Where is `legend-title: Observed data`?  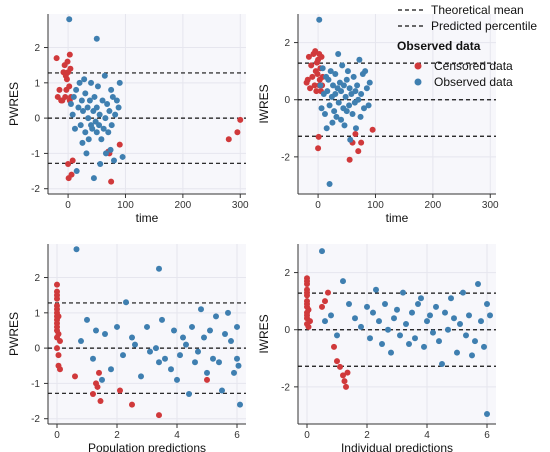
legend-title: Observed data is located at coordinates (439, 46).